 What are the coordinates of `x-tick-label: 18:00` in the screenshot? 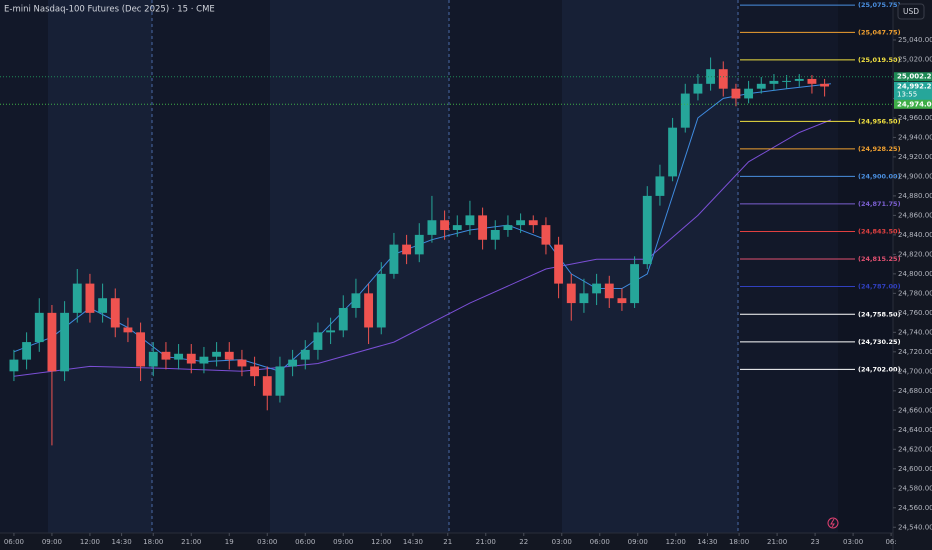 It's located at (153, 542).